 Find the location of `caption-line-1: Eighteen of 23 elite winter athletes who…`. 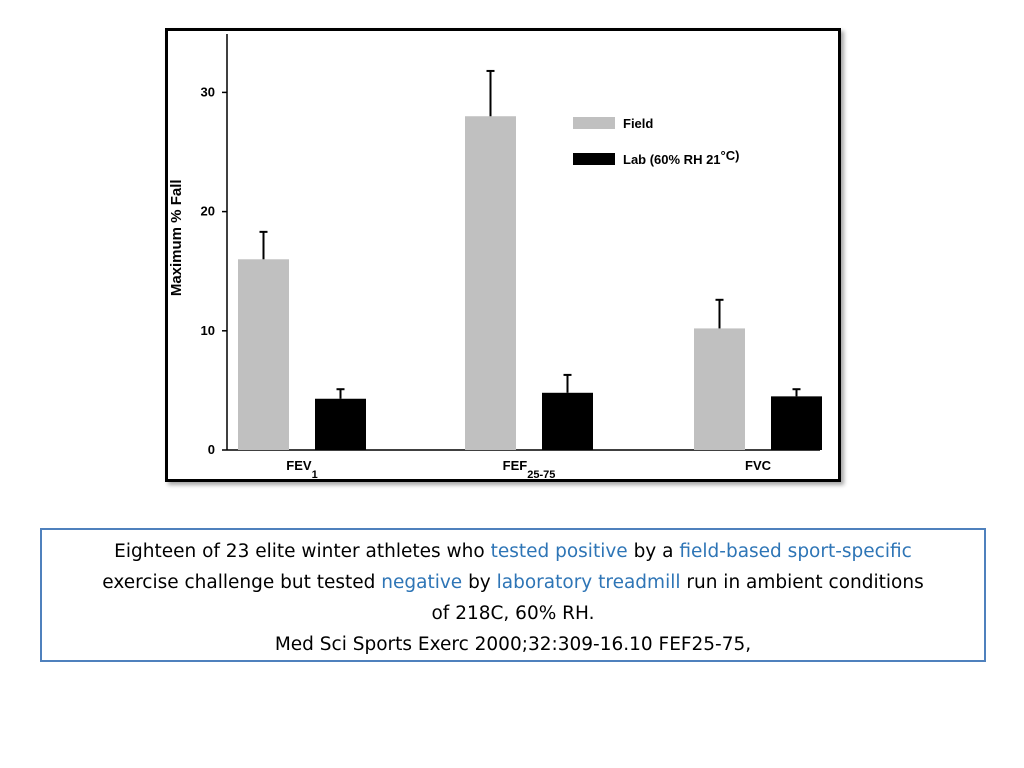

caption-line-1: Eighteen of 23 elite winter athletes who… is located at coordinates (513, 551).